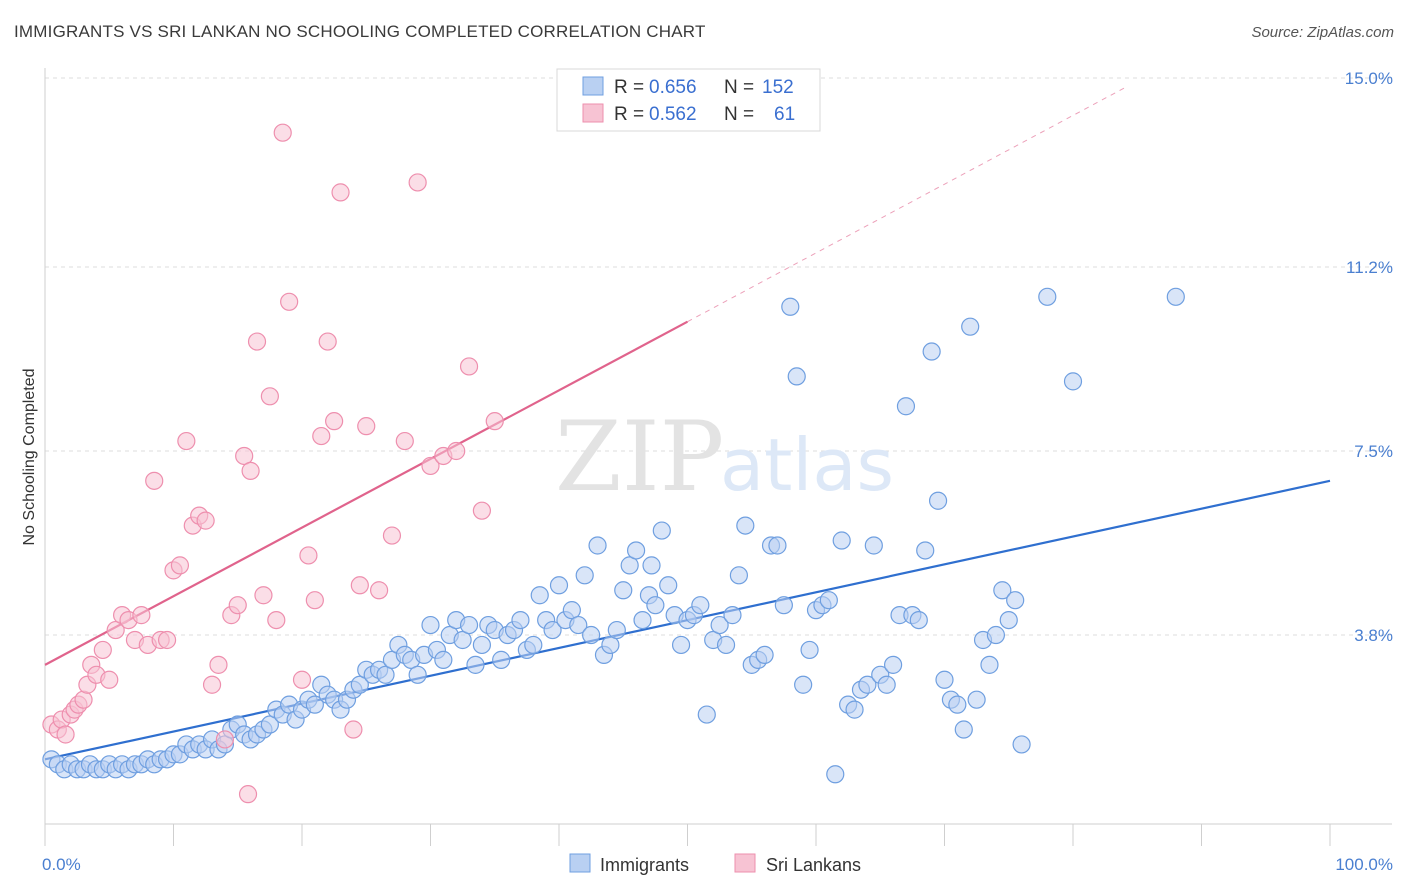  I want to click on legend-n-label-1: N =, so click(739, 87).